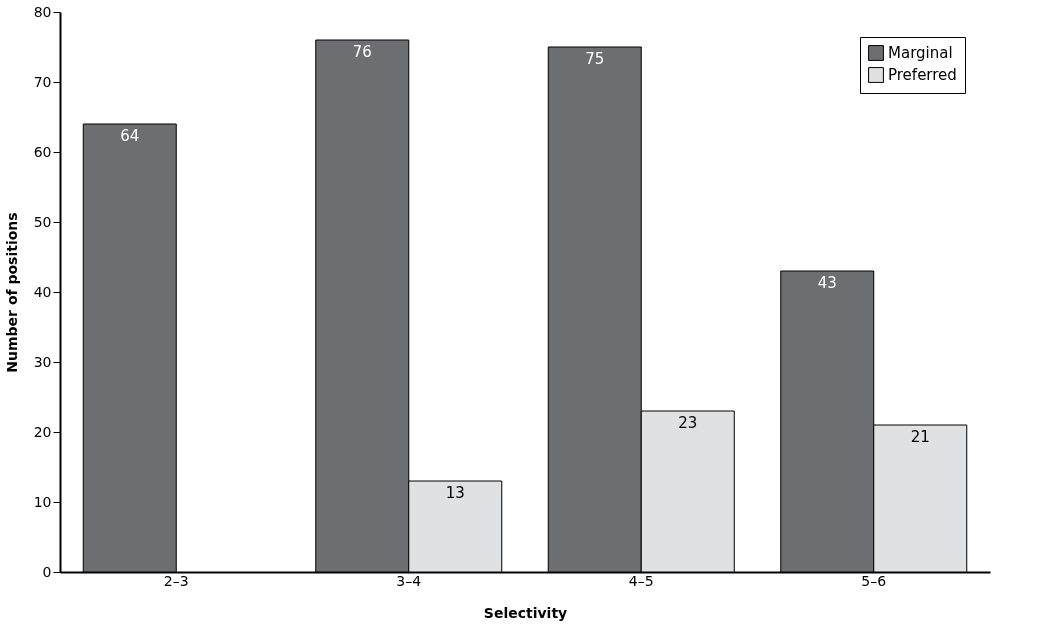  I want to click on legend-label: Marginal, so click(920, 53).